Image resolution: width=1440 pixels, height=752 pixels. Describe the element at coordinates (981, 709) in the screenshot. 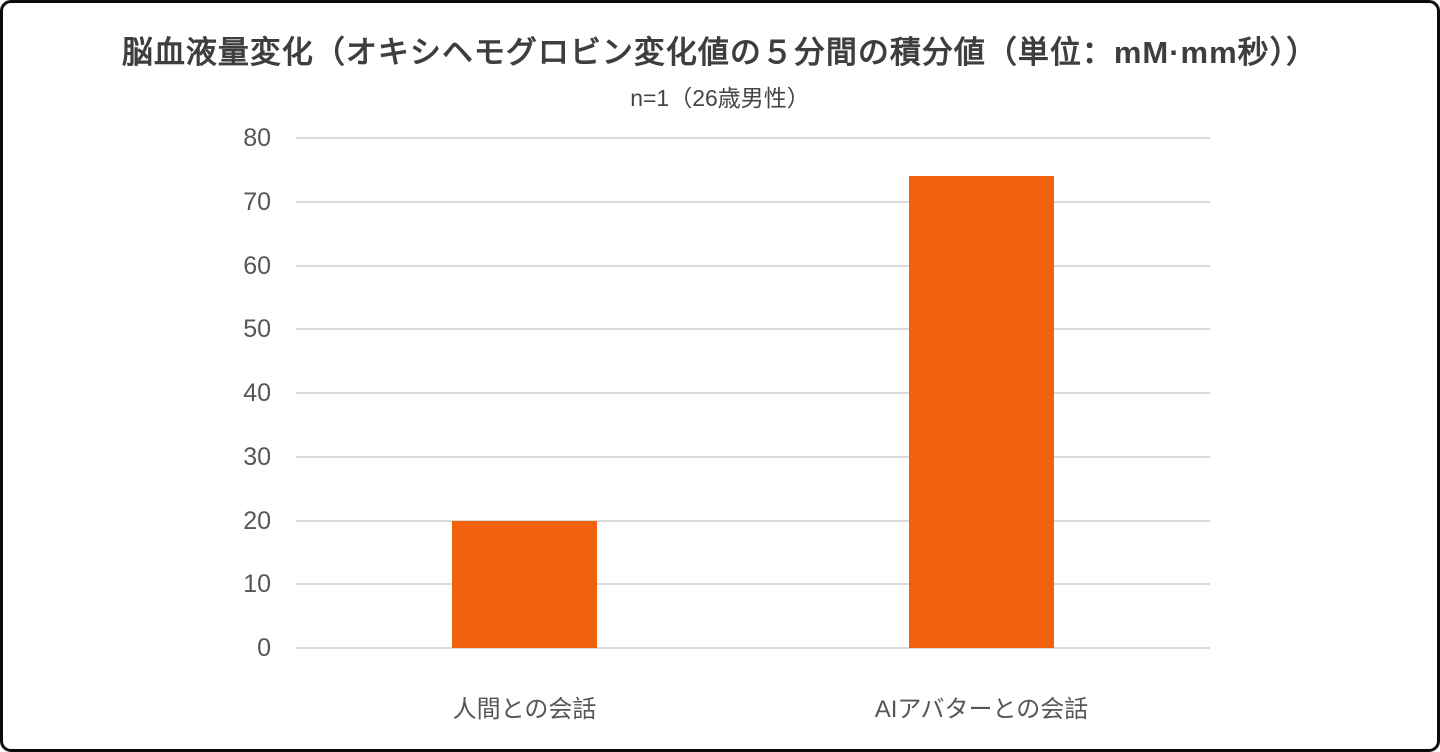

I see `x-category-label: AIアバターとの会話` at that location.